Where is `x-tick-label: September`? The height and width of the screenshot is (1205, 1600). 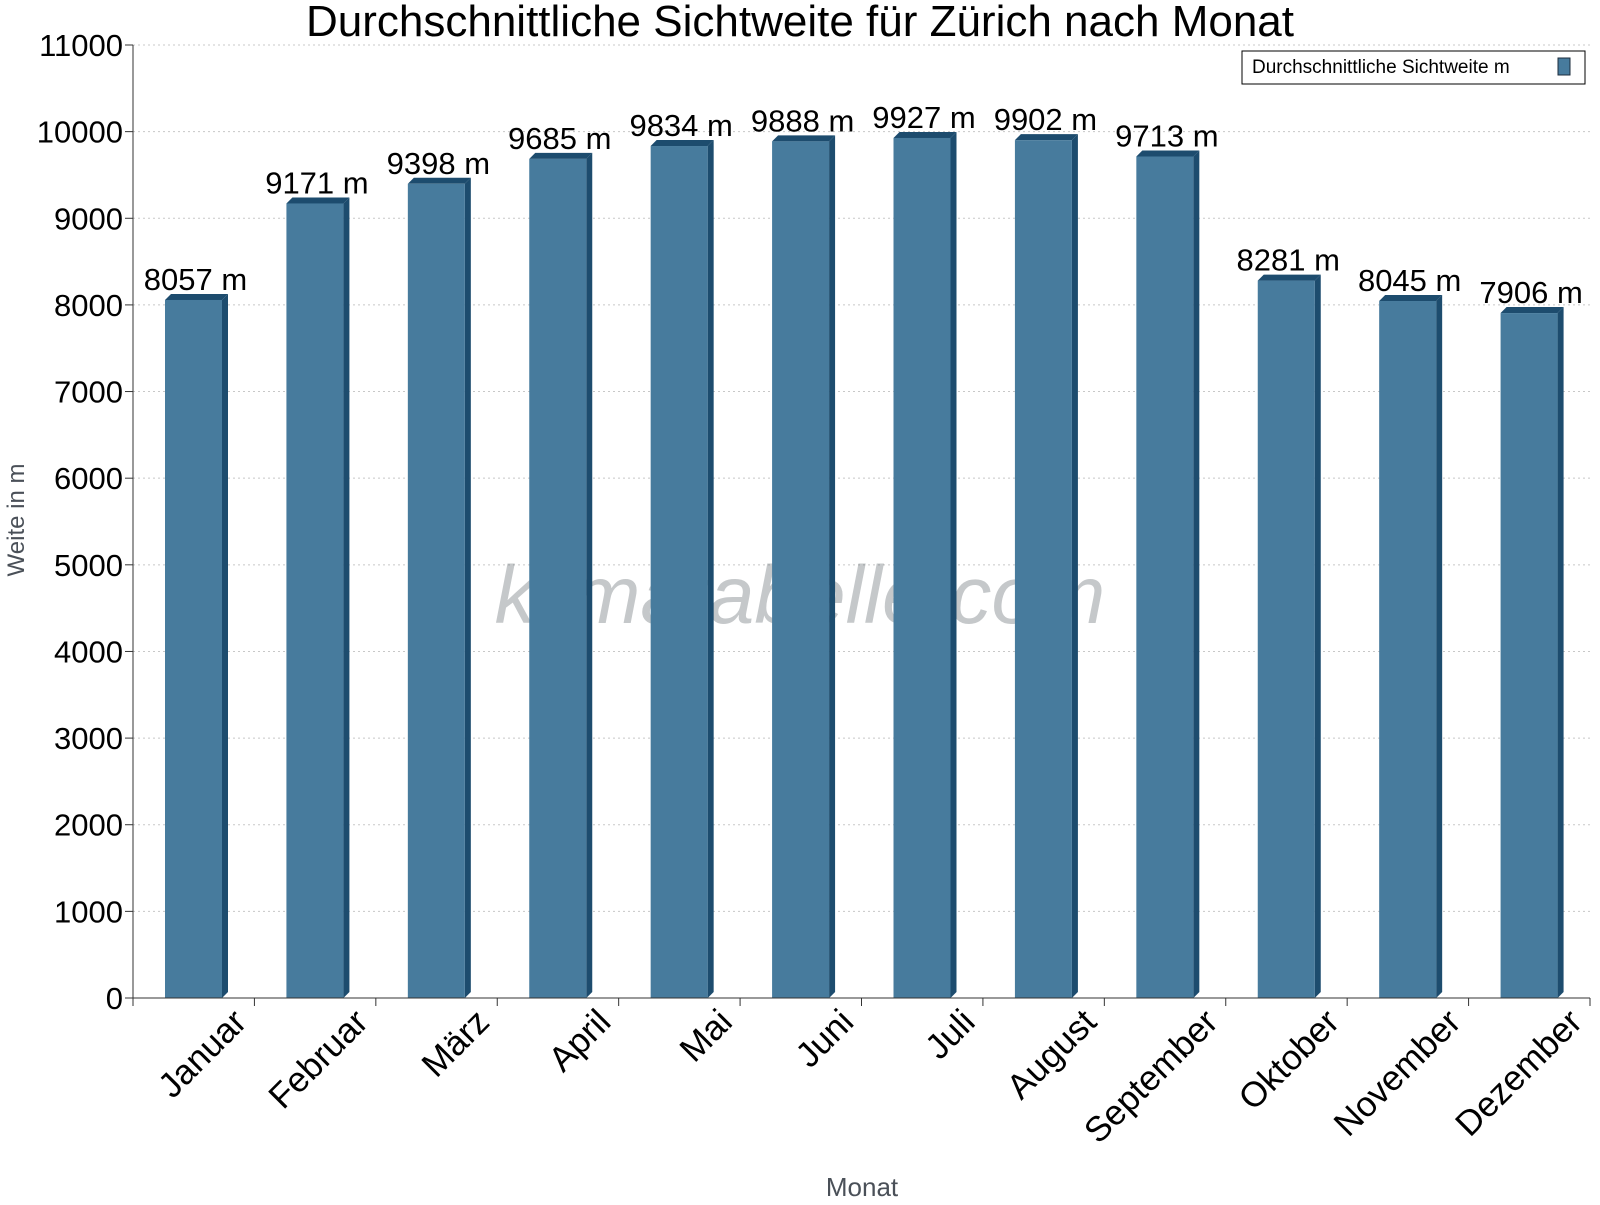 x-tick-label: September is located at coordinates (1151, 1076).